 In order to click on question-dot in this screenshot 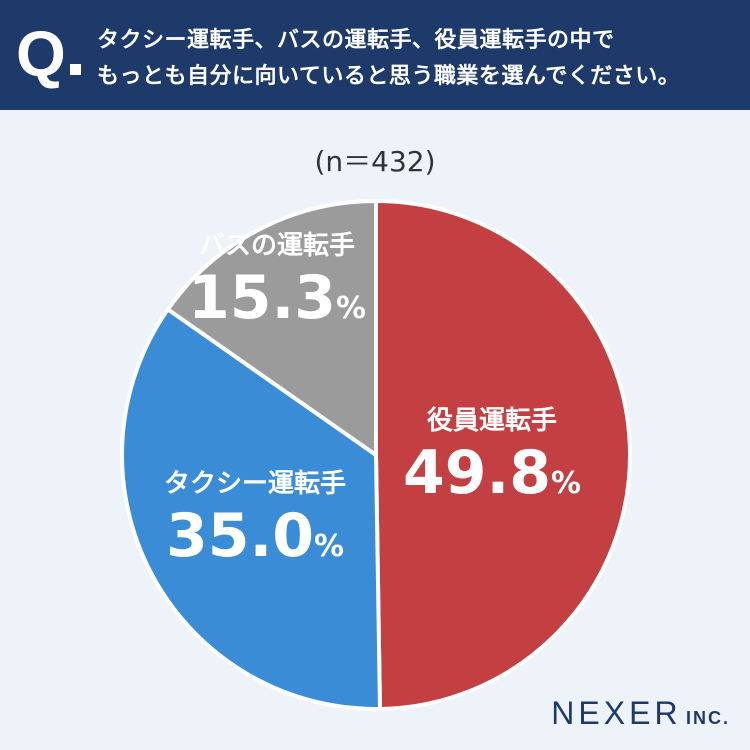, I will do `click(75, 69)`.